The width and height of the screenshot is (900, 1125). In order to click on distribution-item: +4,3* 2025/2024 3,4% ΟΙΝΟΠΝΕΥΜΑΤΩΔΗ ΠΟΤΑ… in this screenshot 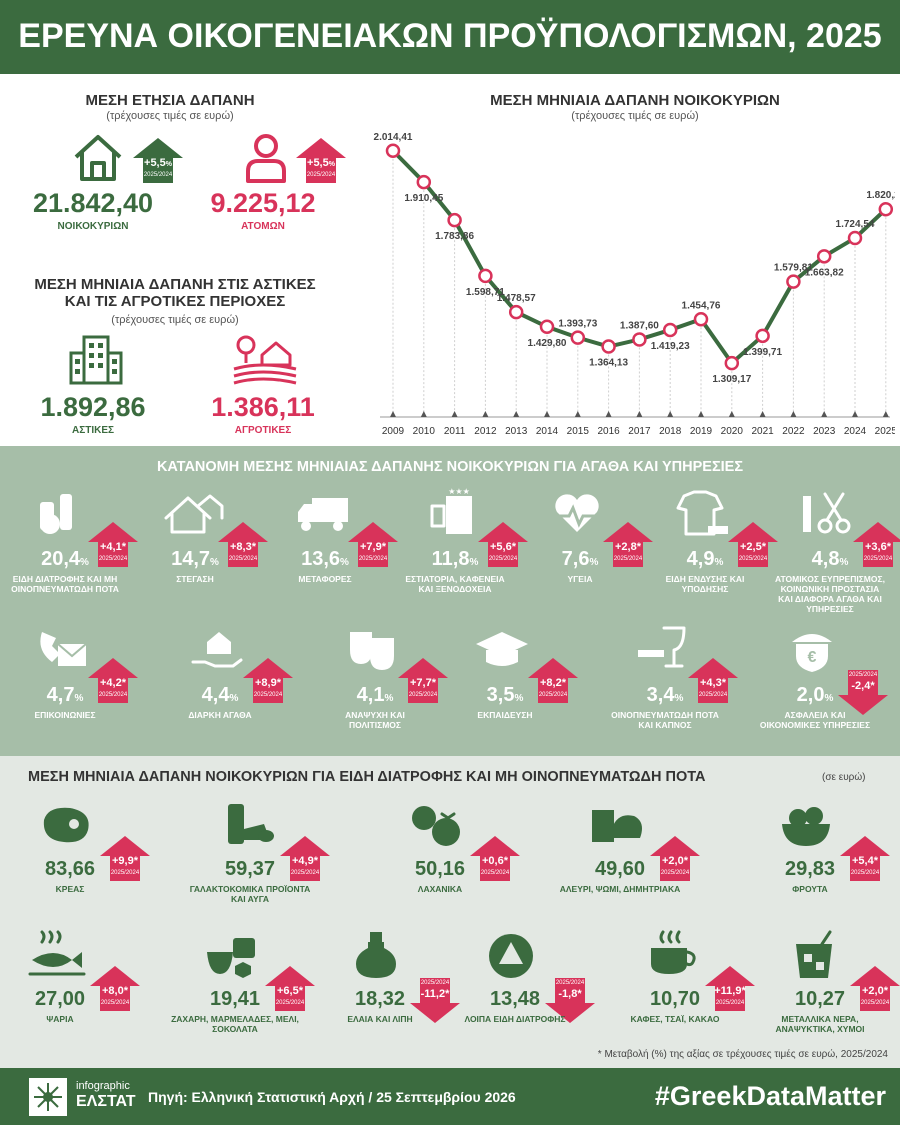, I will do `click(675, 683)`.